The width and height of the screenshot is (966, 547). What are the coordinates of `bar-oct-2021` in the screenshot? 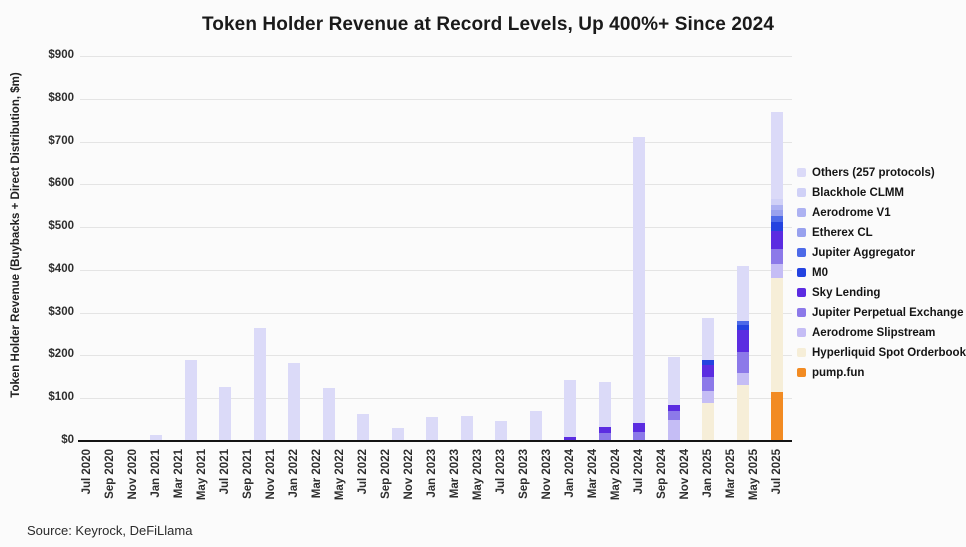 It's located at (259, 384).